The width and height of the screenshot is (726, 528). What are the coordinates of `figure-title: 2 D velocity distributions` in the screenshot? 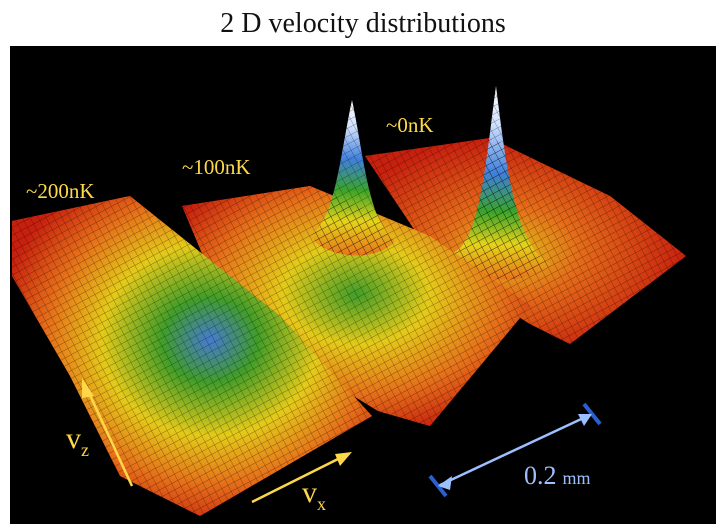 It's located at (363, 23).